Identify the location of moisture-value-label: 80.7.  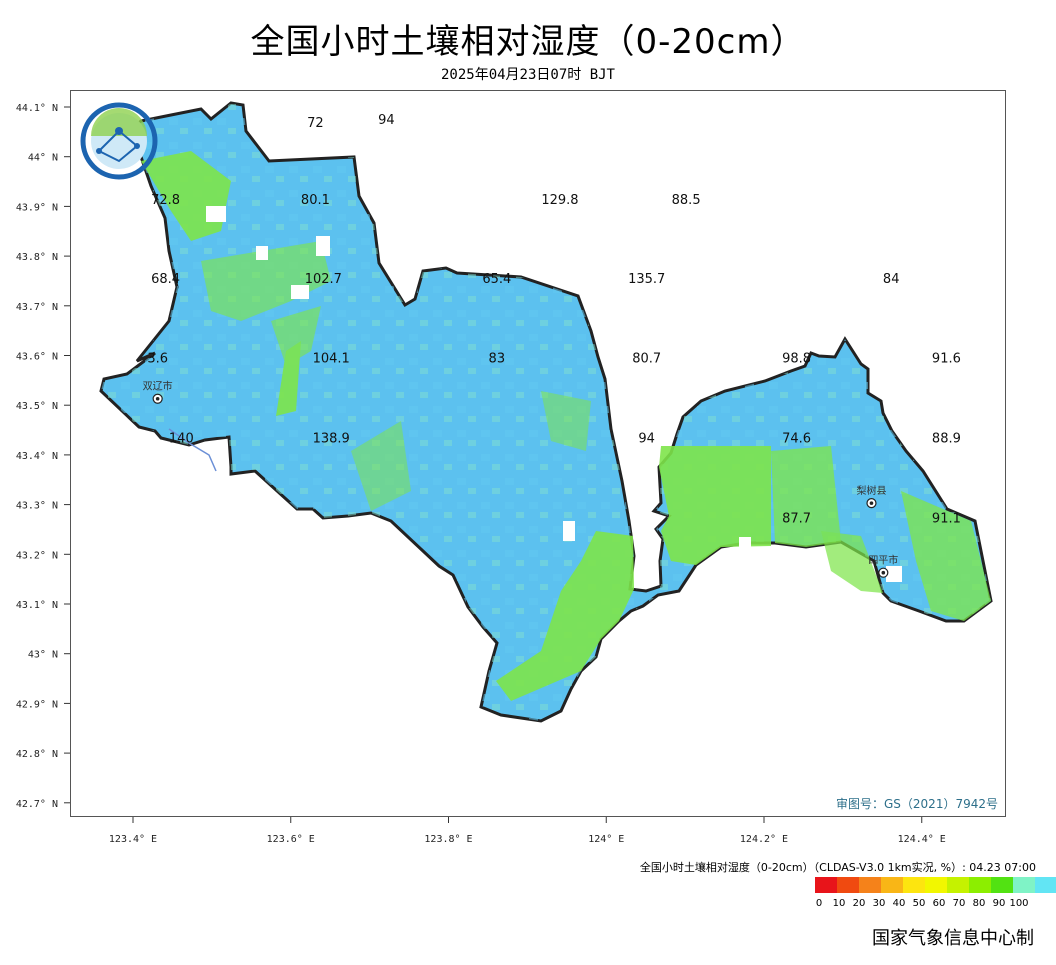
(646, 358).